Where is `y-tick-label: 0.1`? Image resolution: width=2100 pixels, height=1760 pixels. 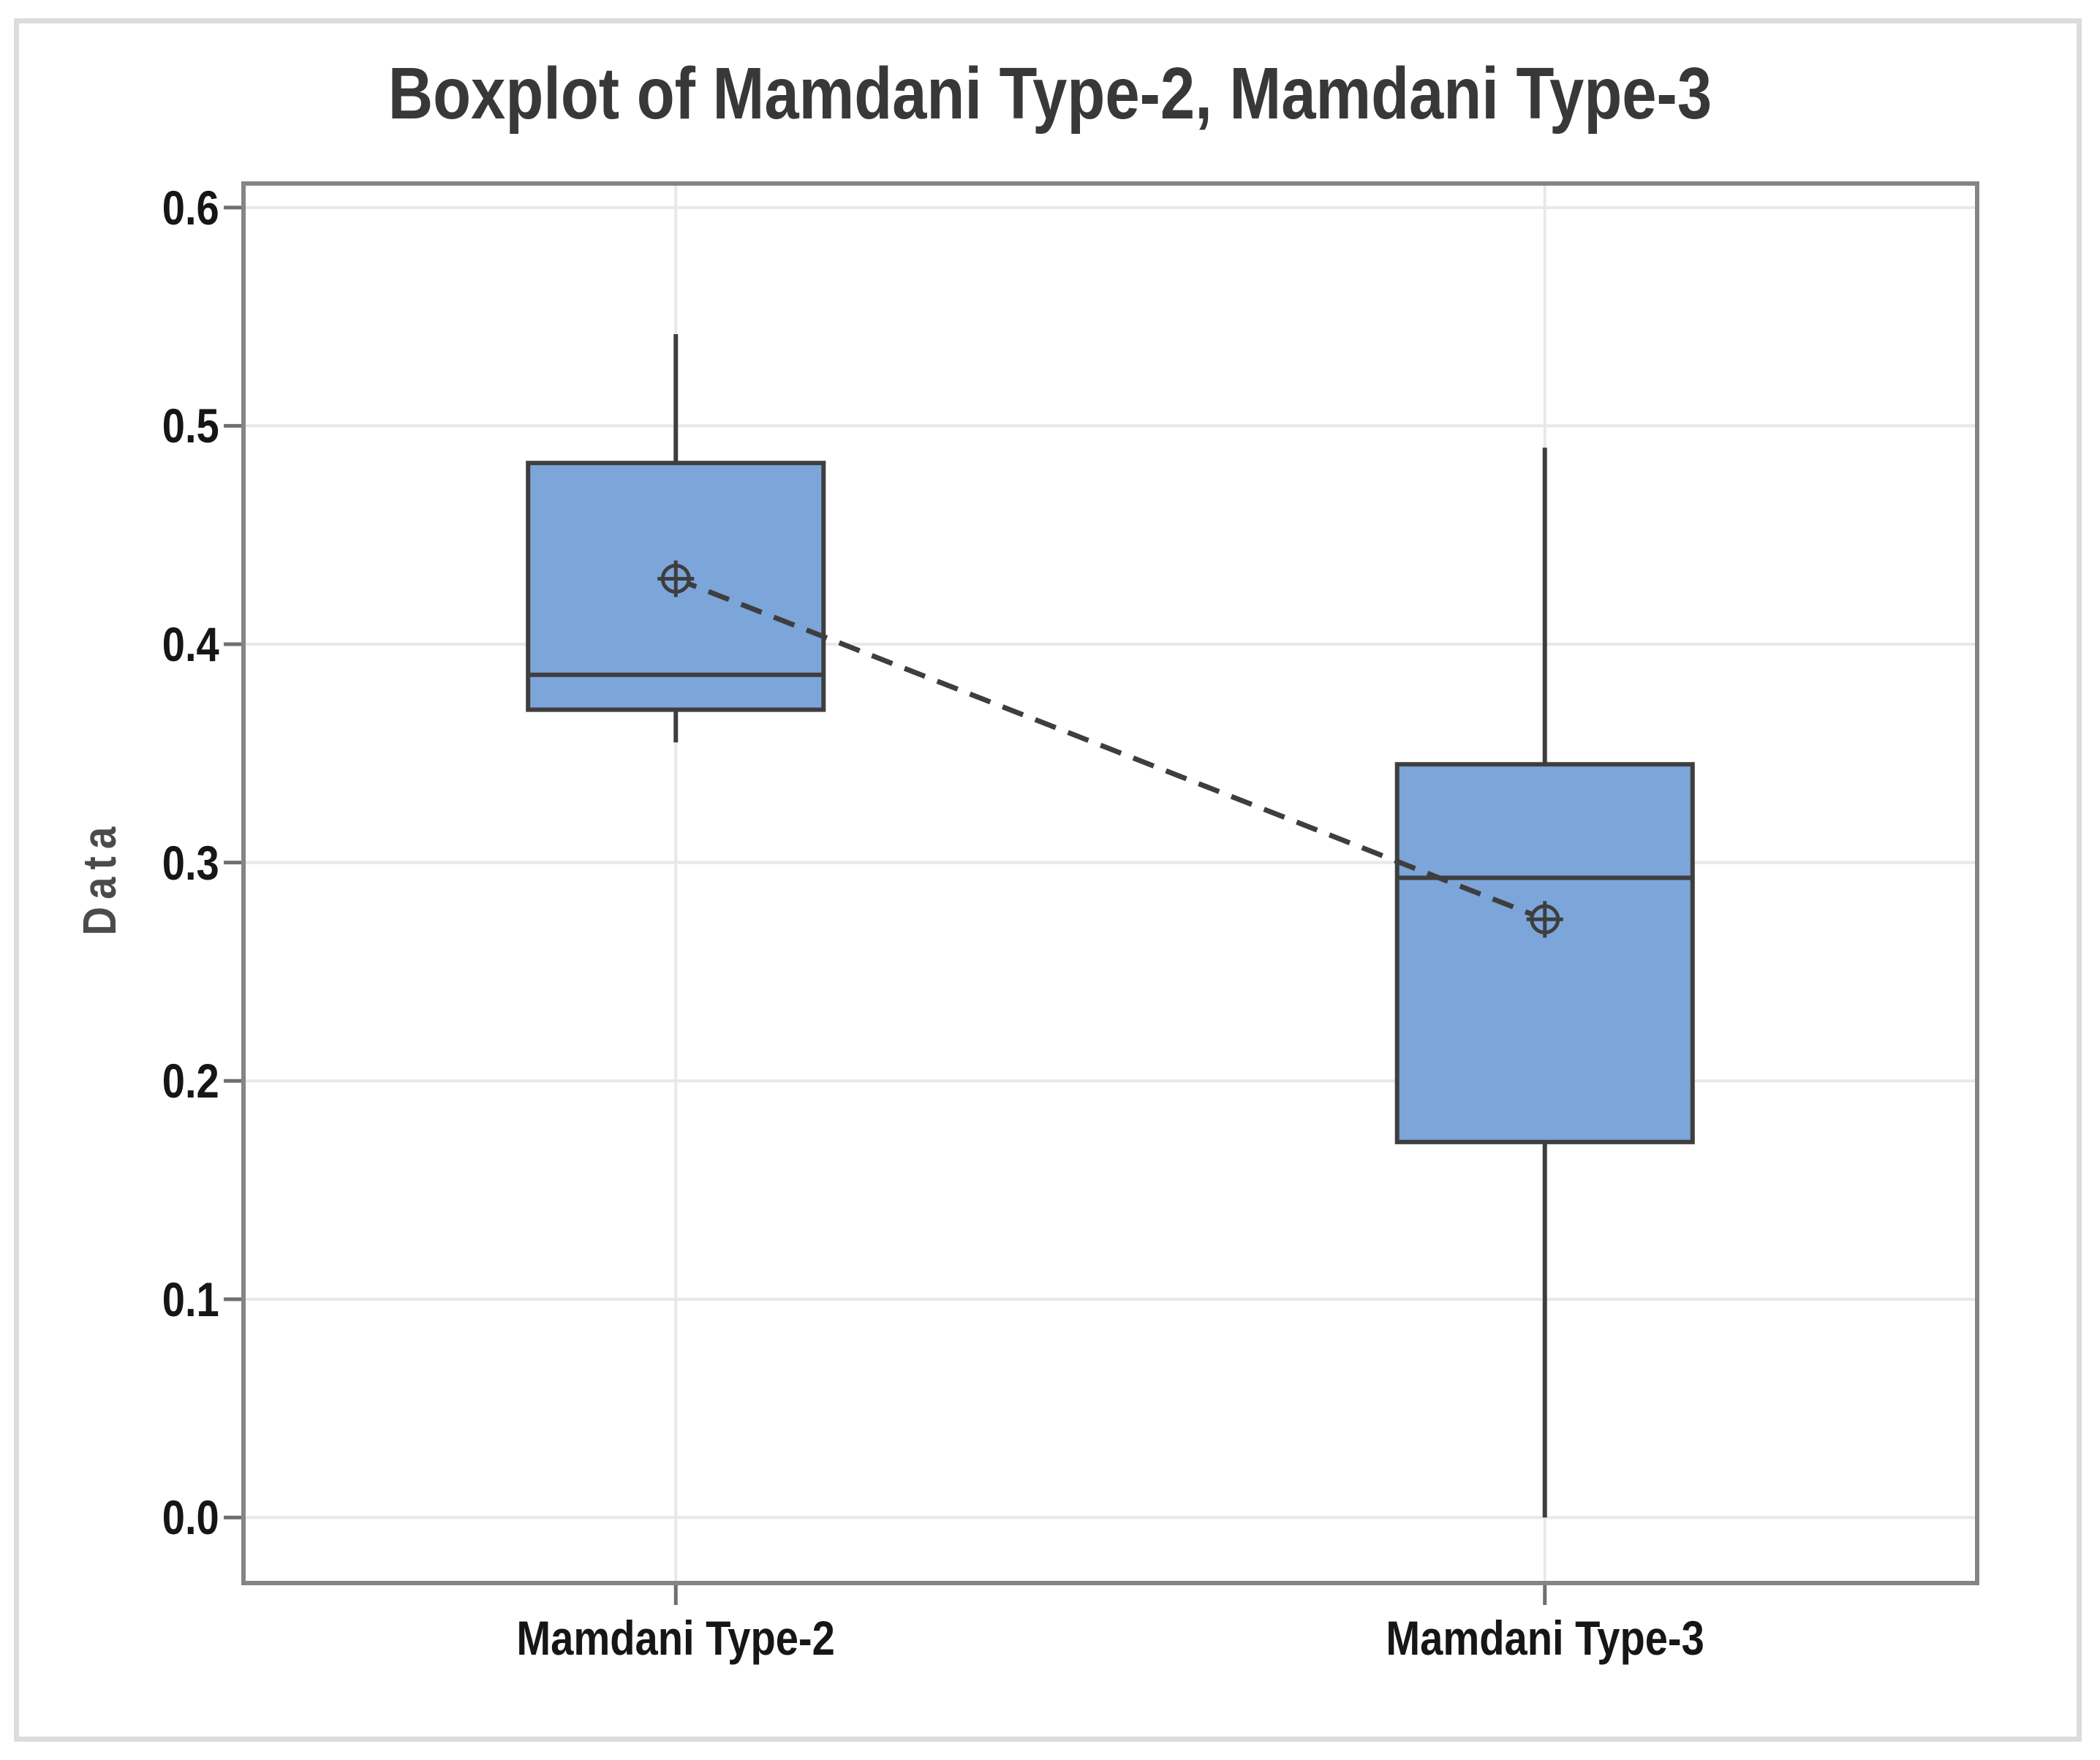 y-tick-label: 0.1 is located at coordinates (149, 1300).